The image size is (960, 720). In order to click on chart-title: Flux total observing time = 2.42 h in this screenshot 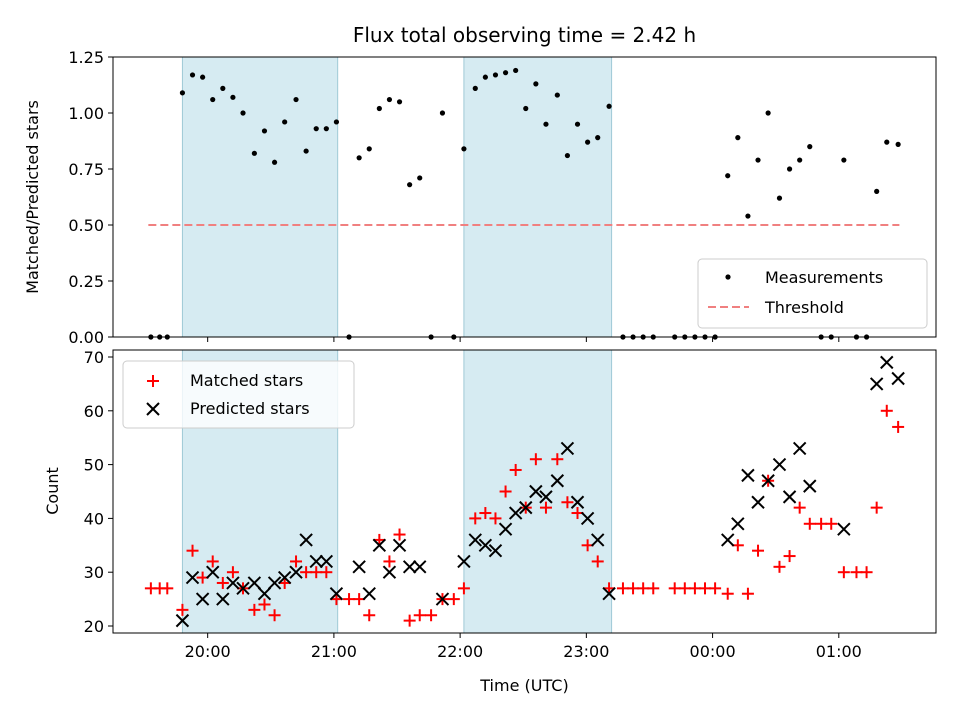, I will do `click(524, 35)`.